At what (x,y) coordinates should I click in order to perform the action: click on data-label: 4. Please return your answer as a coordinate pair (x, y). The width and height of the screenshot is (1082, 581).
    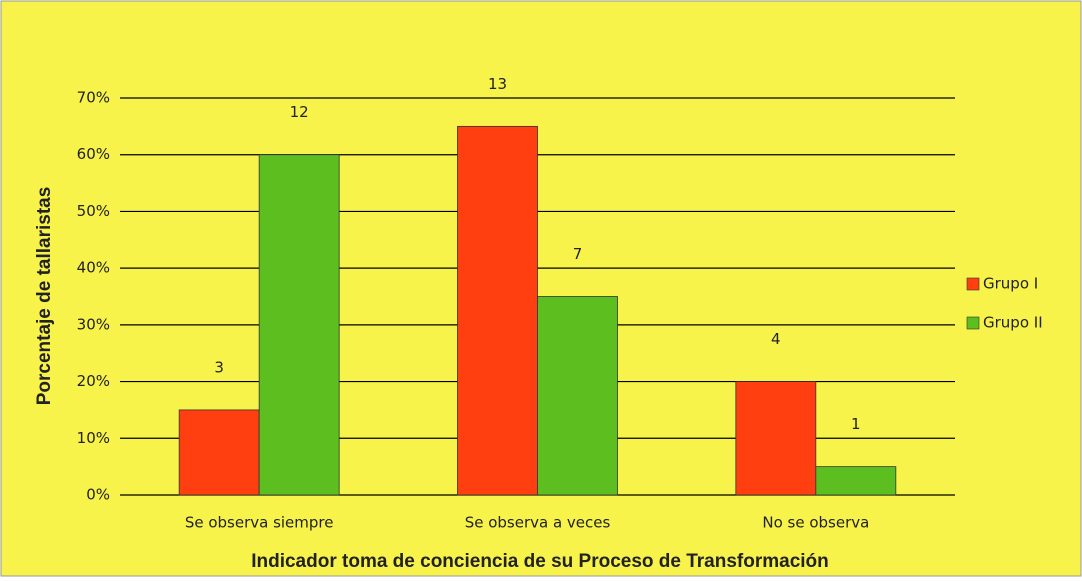
    Looking at the image, I should click on (776, 339).